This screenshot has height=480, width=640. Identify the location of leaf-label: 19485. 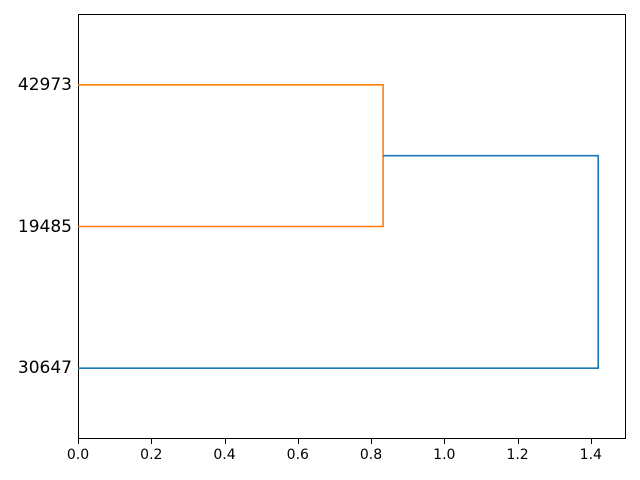
(44, 226).